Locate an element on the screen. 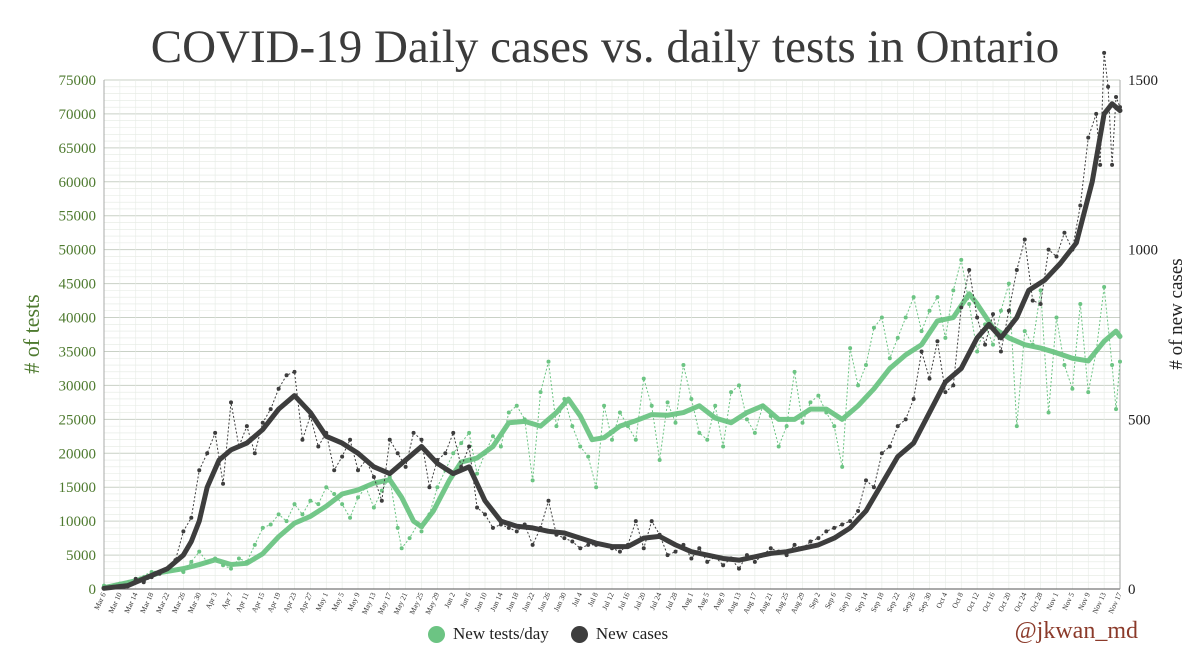  y-tick-label-right: 1500 is located at coordinates (1143, 81).